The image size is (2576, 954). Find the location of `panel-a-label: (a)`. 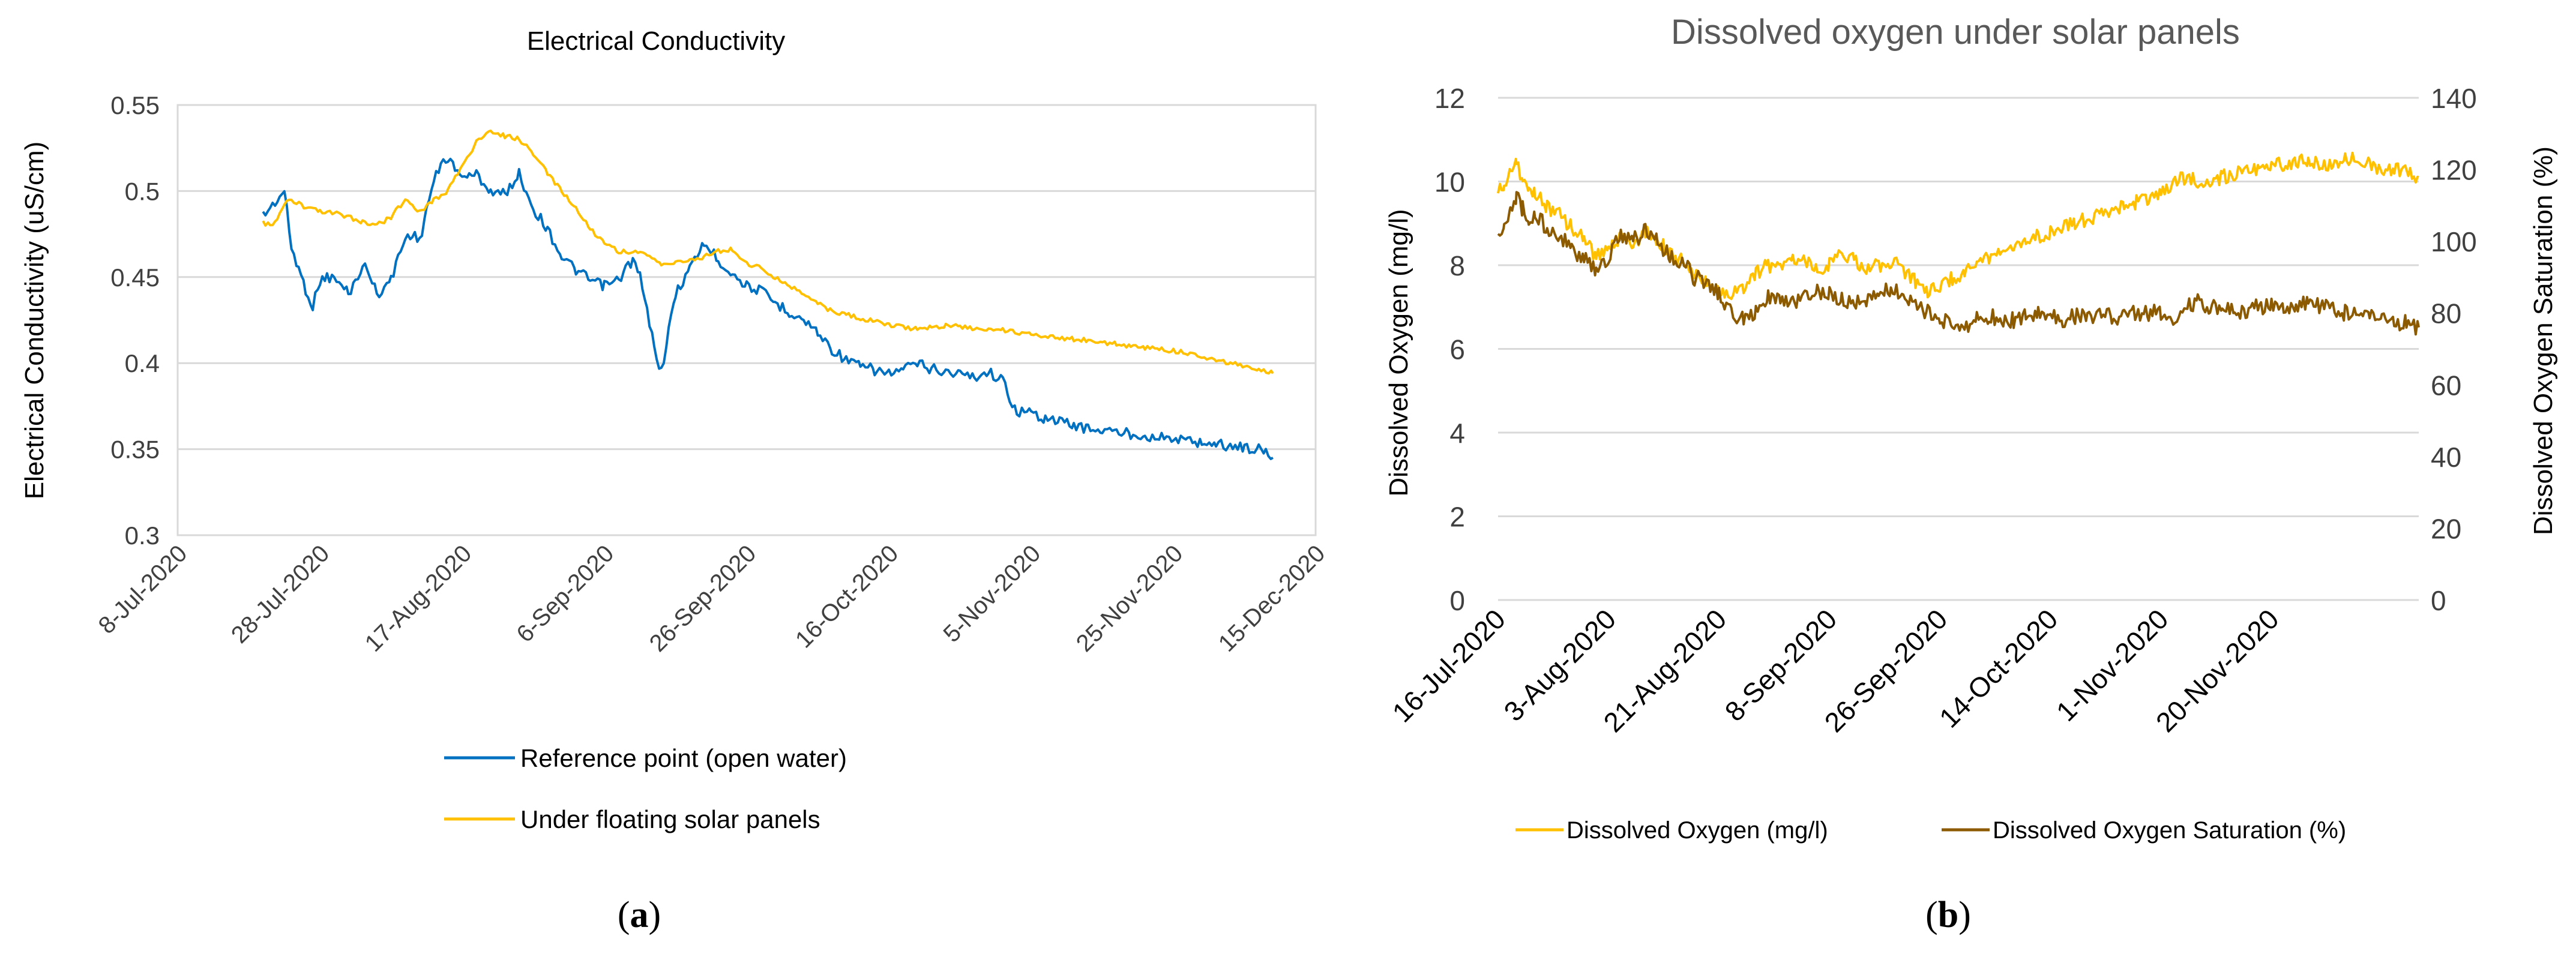

panel-a-label: (a) is located at coordinates (639, 915).